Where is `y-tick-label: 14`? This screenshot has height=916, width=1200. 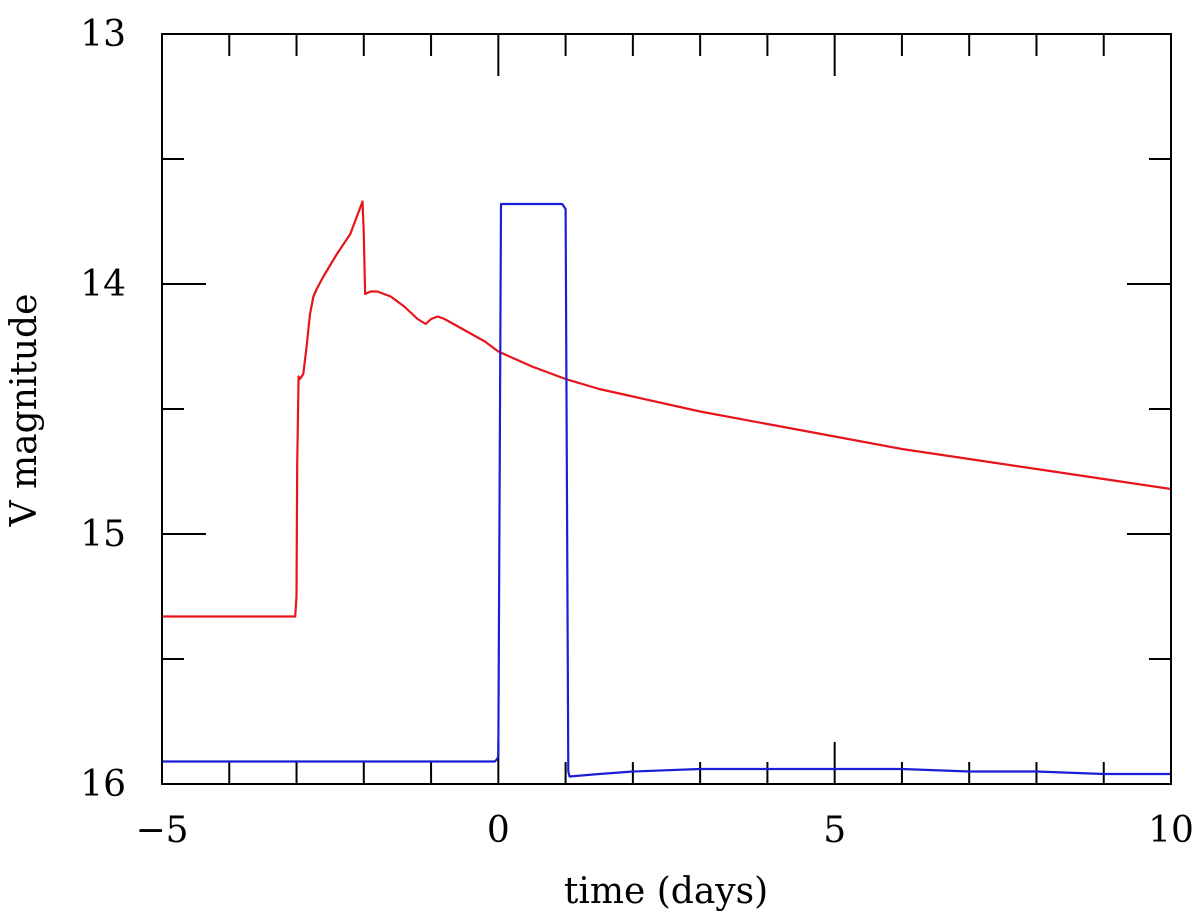 y-tick-label: 14 is located at coordinates (103, 284).